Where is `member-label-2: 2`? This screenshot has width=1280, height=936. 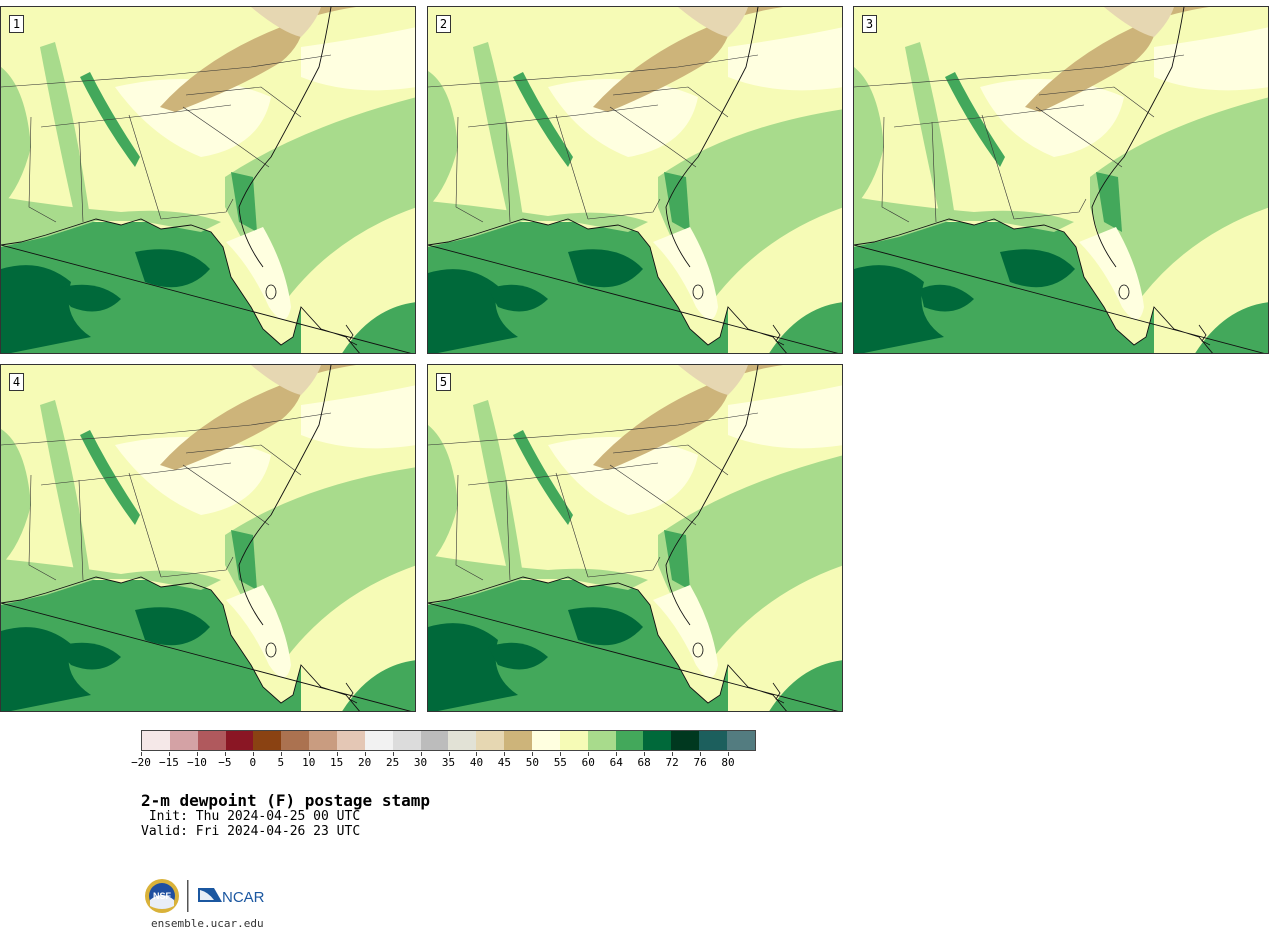 member-label-2: 2 is located at coordinates (443, 24).